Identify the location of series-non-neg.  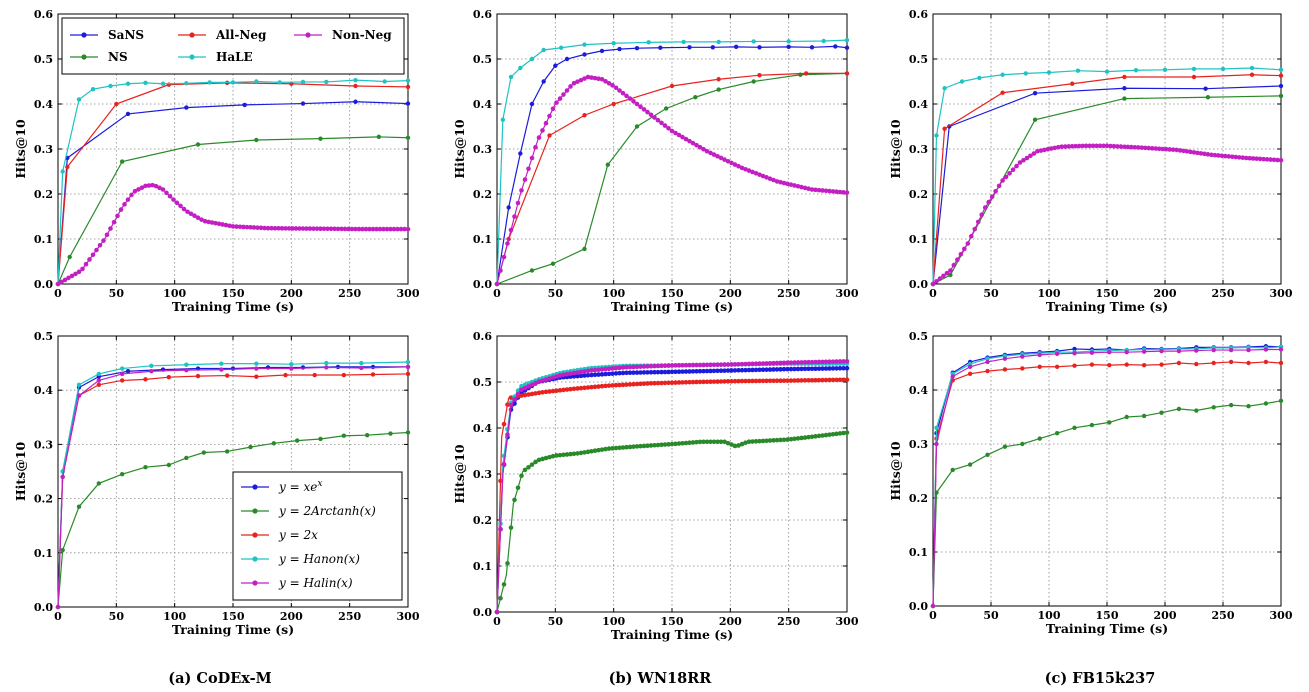
(672, 180).